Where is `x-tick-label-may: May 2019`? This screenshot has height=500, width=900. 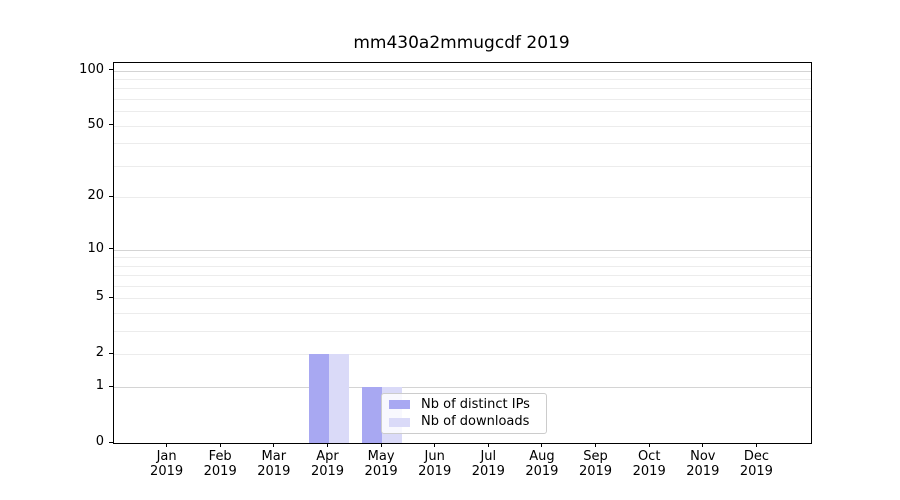 x-tick-label-may: May 2019 is located at coordinates (381, 464).